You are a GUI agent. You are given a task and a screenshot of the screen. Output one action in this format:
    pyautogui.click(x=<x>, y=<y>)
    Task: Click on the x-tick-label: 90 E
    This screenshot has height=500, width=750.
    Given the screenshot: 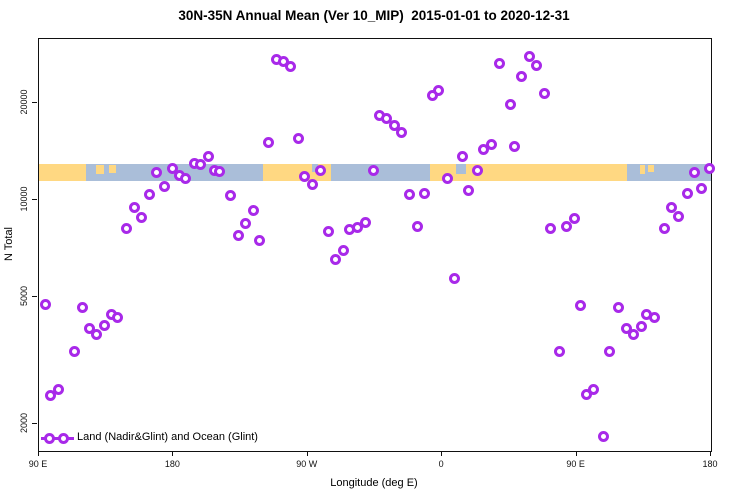 What is the action you would take?
    pyautogui.click(x=575, y=464)
    